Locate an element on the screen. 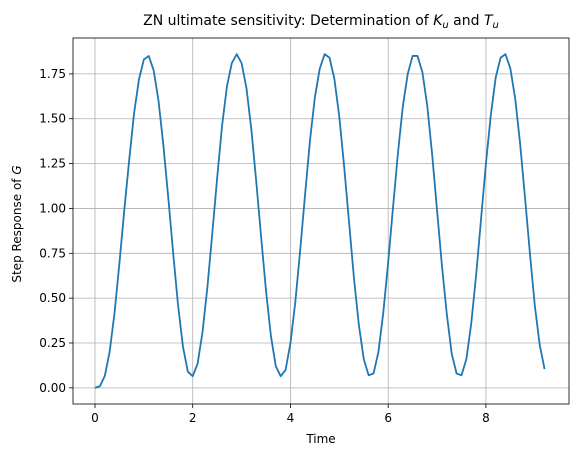  y-label-symbol: G is located at coordinates (17, 169).